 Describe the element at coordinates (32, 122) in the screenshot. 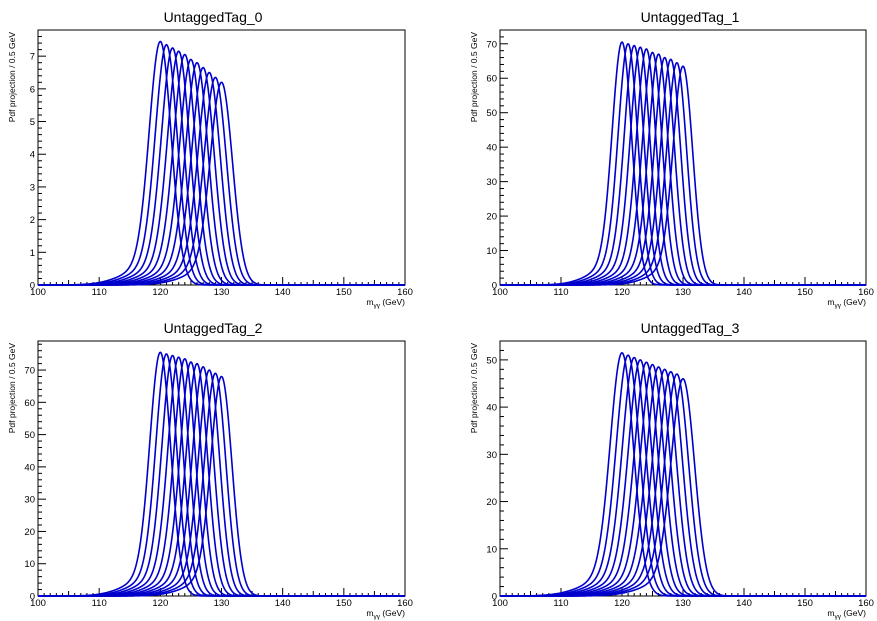

I see `y-tick-label: 5` at that location.